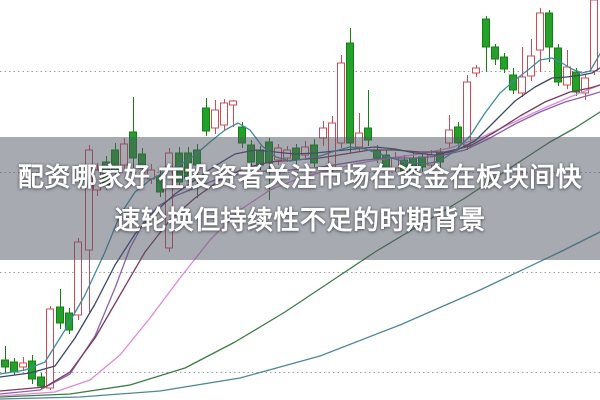 This screenshot has width=600, height=400. What do you see at coordinates (300, 219) in the screenshot?
I see `headline-line-2: 速轮换但持续性不足的时期背景` at bounding box center [300, 219].